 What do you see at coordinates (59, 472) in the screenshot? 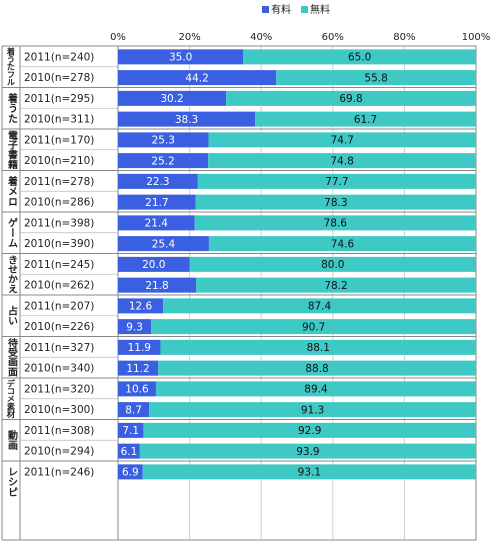
I see `row-label: 2011(n=246)` at bounding box center [59, 472].